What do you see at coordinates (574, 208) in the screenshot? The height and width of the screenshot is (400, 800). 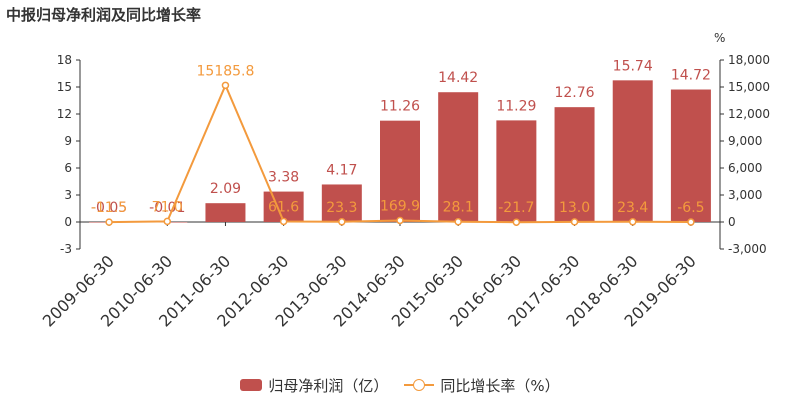 I see `line-data-label: 13.0` at bounding box center [574, 208].